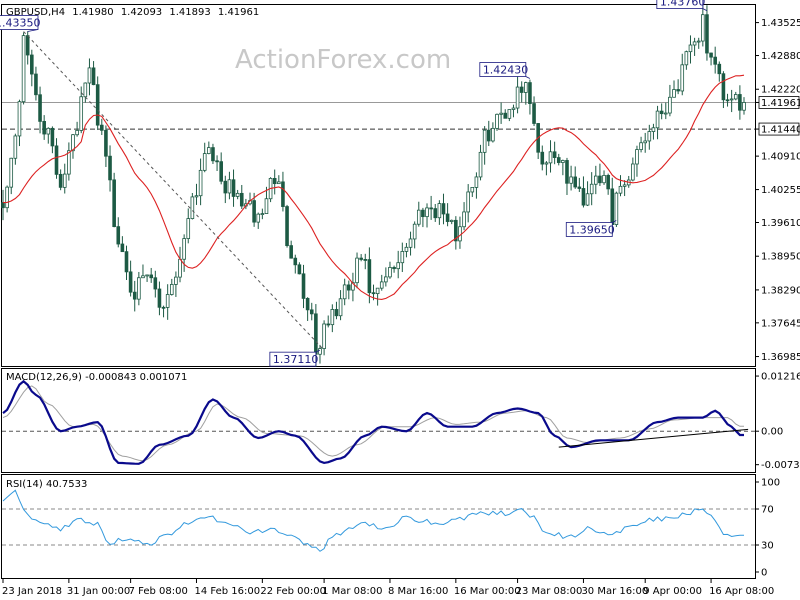 The height and width of the screenshot is (600, 800). What do you see at coordinates (780, 103) in the screenshot?
I see `price-tick-label: 1.41961` at bounding box center [780, 103].